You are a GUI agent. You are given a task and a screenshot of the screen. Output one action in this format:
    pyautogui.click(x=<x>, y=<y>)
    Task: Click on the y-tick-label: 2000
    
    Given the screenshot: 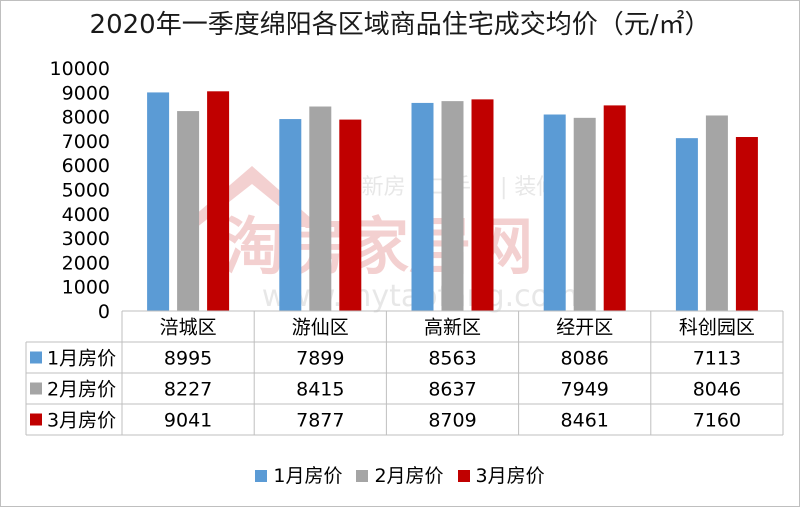 What is the action you would take?
    pyautogui.click(x=86, y=263)
    